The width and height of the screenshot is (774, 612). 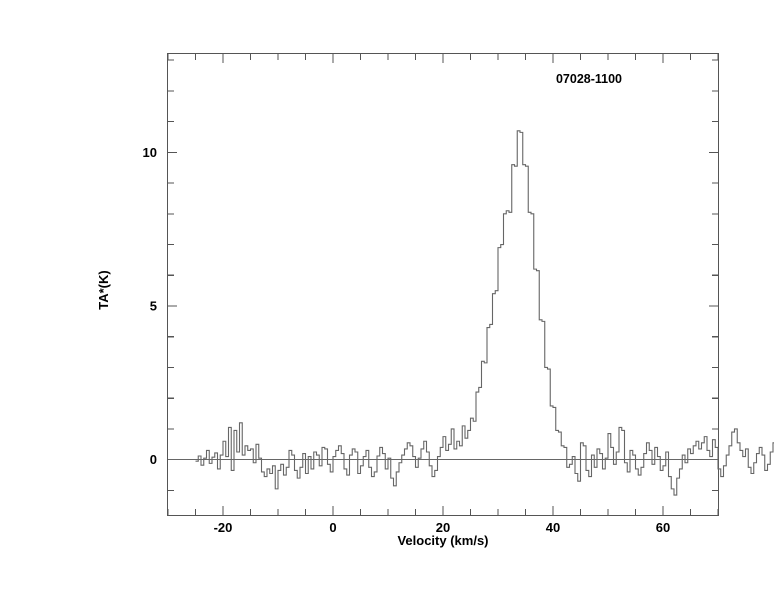 What do you see at coordinates (589, 79) in the screenshot?
I see `source-name-label: 07028-1100` at bounding box center [589, 79].